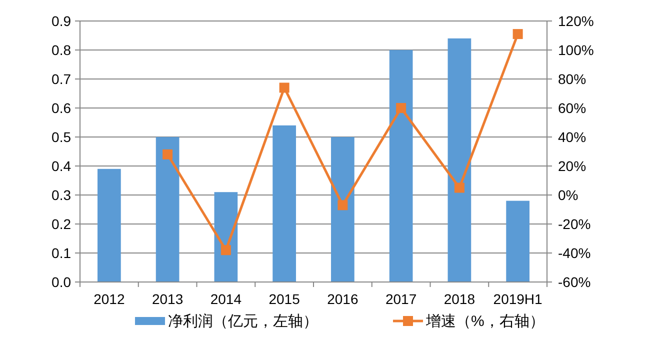 The height and width of the screenshot is (339, 666). I want to click on y2-tick-label: -20%, so click(574, 224).